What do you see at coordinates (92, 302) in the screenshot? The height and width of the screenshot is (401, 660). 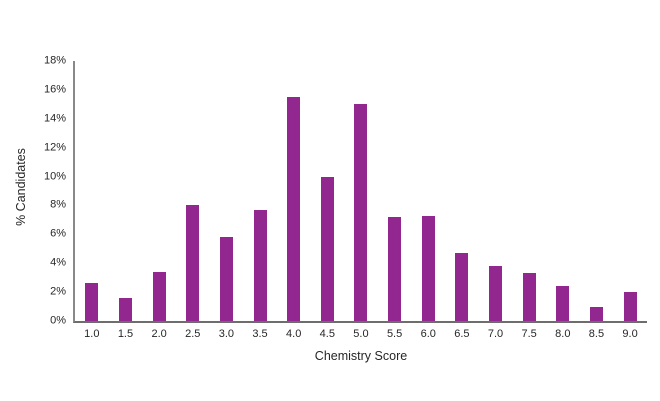 I see `bar-1.0` at bounding box center [92, 302].